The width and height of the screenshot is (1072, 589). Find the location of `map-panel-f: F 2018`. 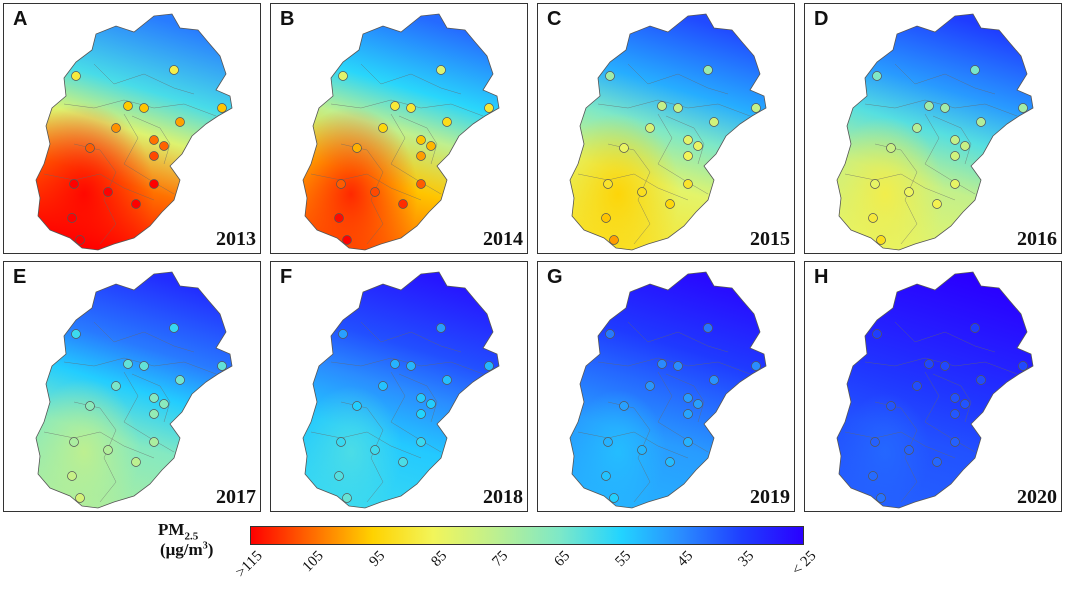

map-panel-f: F 2018 is located at coordinates (399, 386).